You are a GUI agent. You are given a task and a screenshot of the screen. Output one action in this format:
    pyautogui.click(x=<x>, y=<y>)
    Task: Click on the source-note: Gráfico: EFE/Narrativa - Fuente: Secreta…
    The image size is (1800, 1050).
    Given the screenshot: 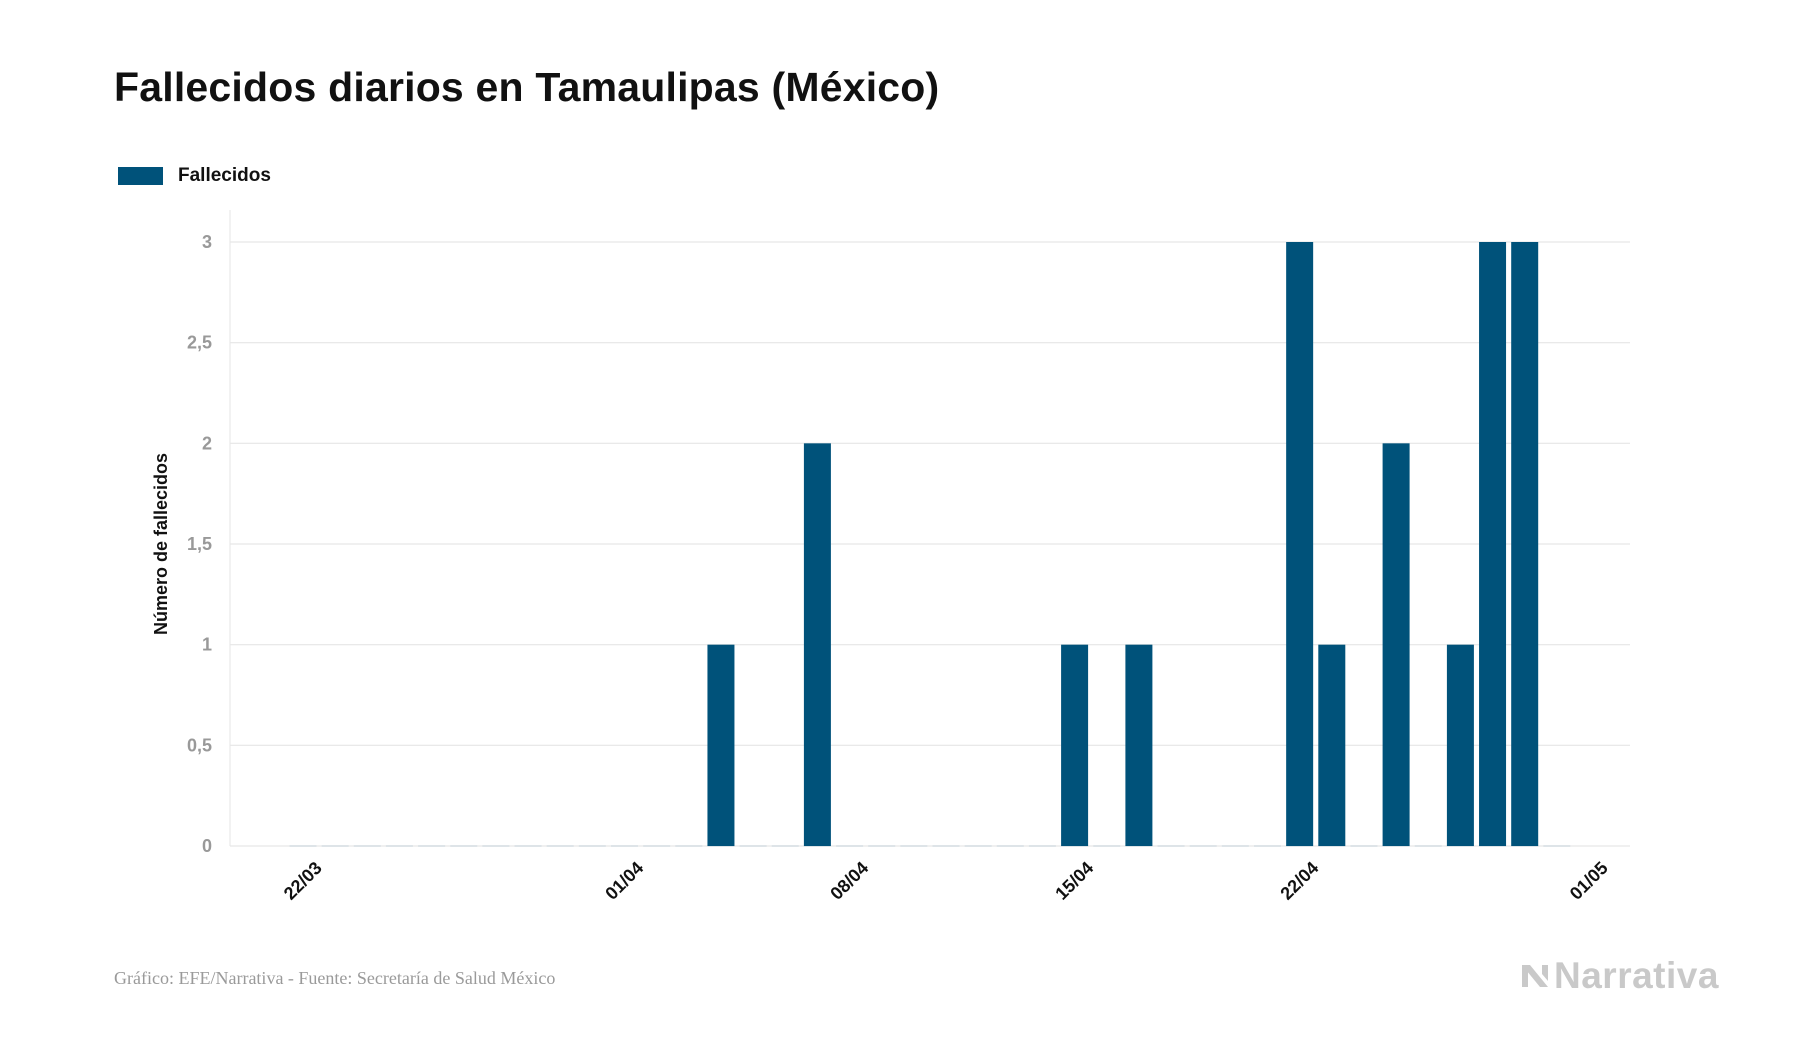 What is the action you would take?
    pyautogui.click(x=335, y=978)
    